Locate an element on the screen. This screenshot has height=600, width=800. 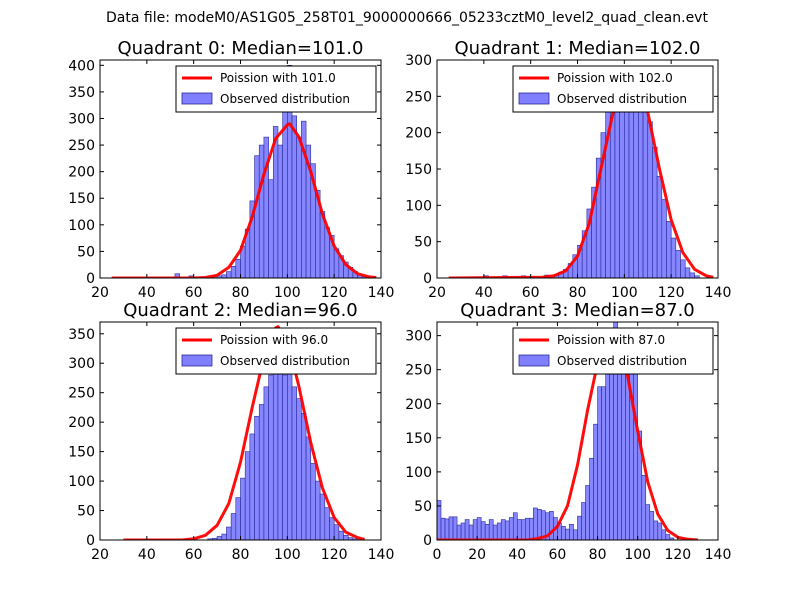
y-tick-label: 0 is located at coordinates (427, 279).